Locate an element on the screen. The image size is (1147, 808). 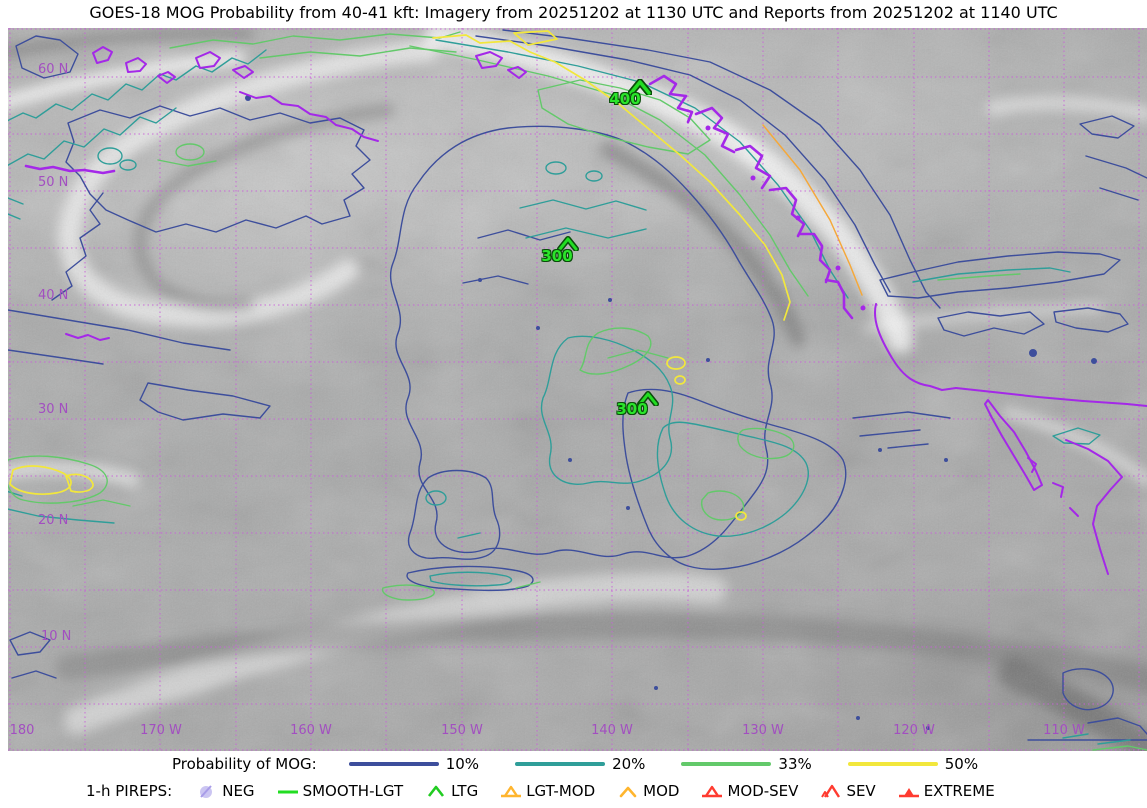
lon-label-120w: 120 W is located at coordinates (914, 730).